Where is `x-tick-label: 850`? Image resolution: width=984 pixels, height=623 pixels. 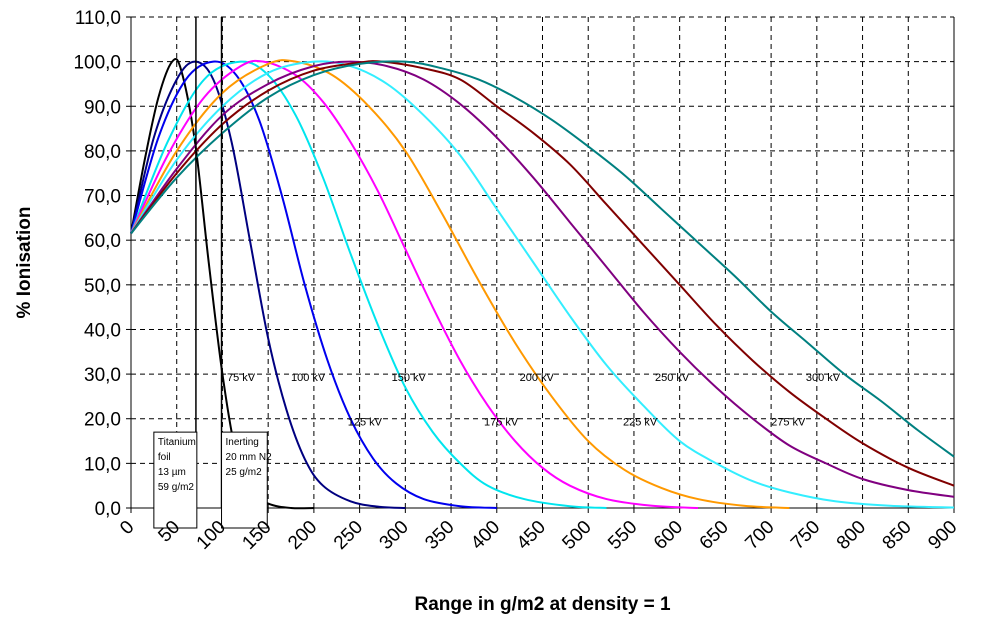 x-tick-label: 850 is located at coordinates (897, 535).